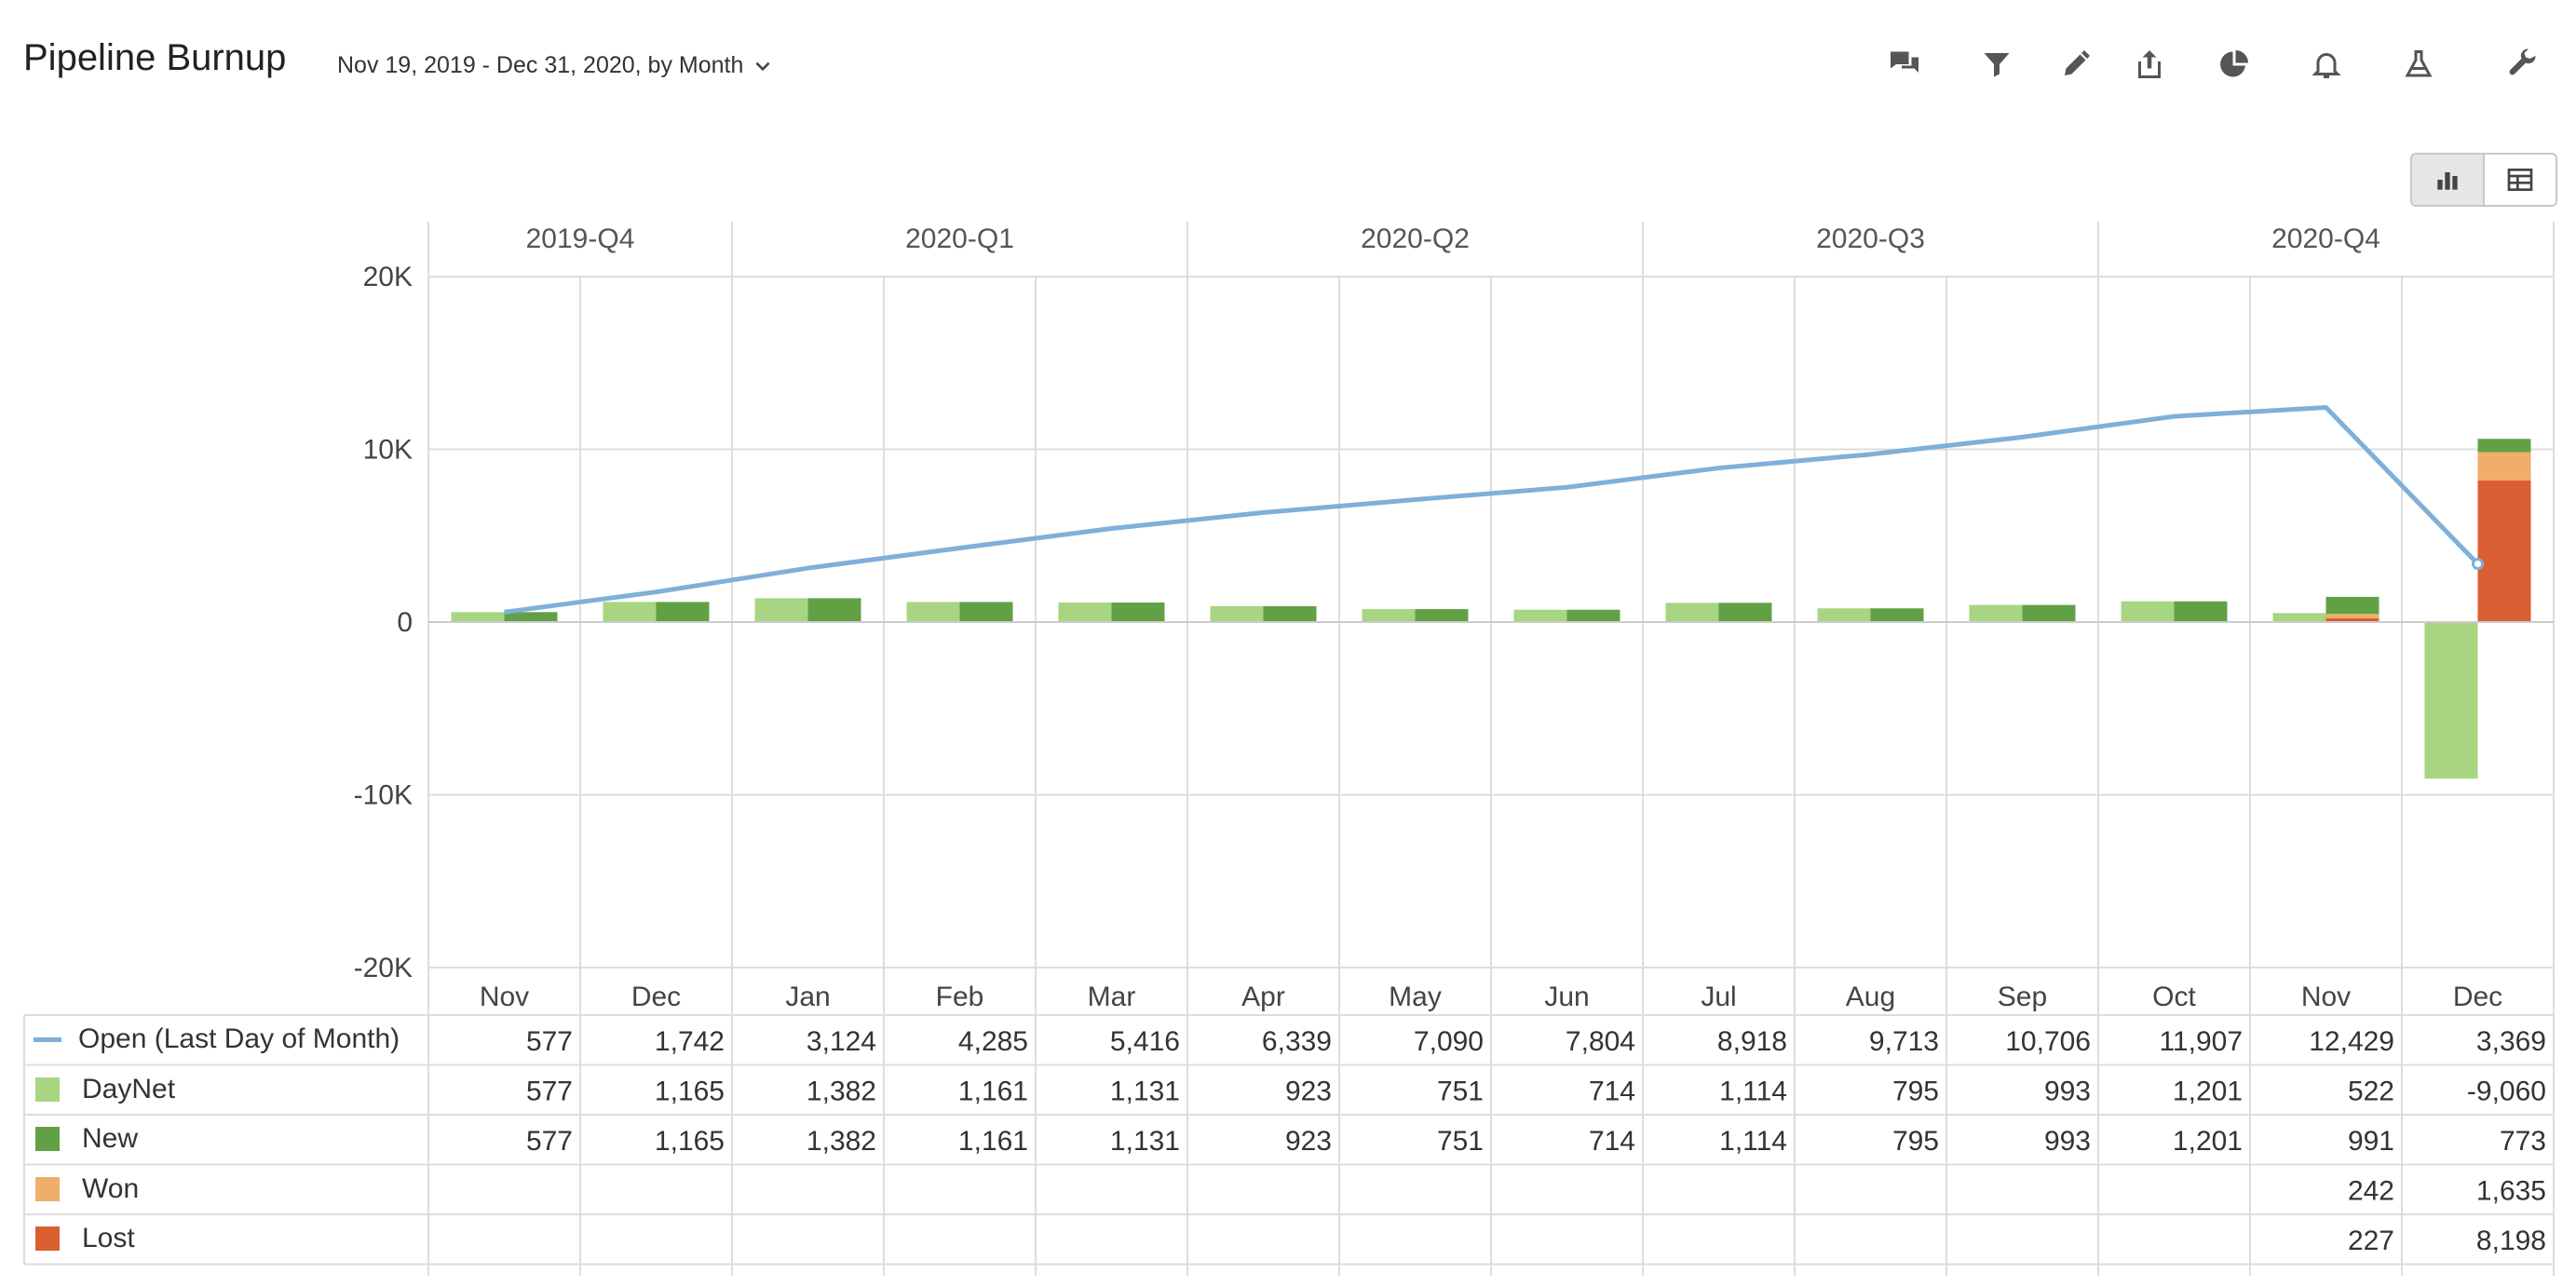 Image resolution: width=2576 pixels, height=1287 pixels. Describe the element at coordinates (1870, 997) in the screenshot. I see `x-tick-label: Aug` at that location.